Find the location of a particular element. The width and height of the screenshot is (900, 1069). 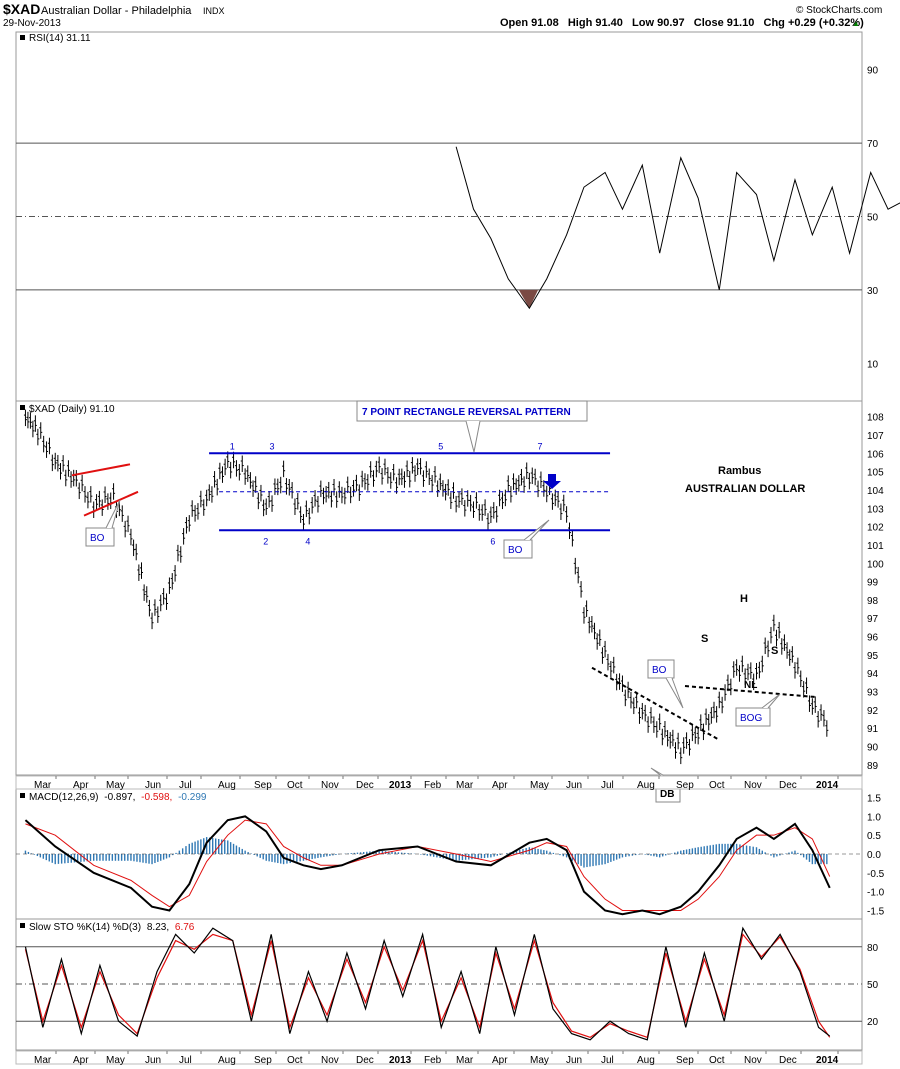

chart-subject-label: AUSTRALIAN DOLLAR is located at coordinates (745, 489).